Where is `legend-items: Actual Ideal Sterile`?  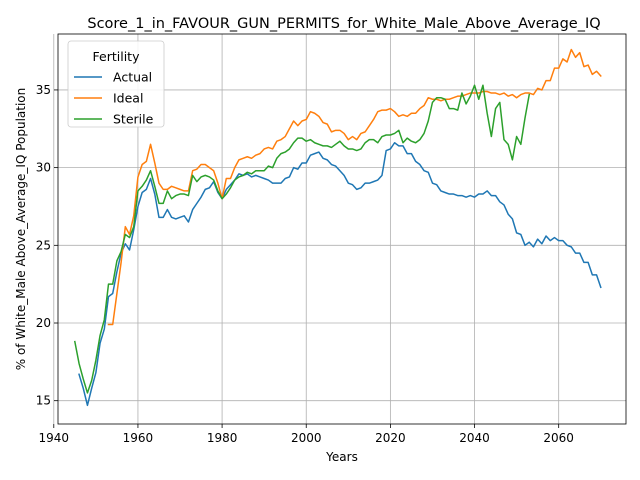 legend-items: Actual Ideal Sterile is located at coordinates (114, 98).